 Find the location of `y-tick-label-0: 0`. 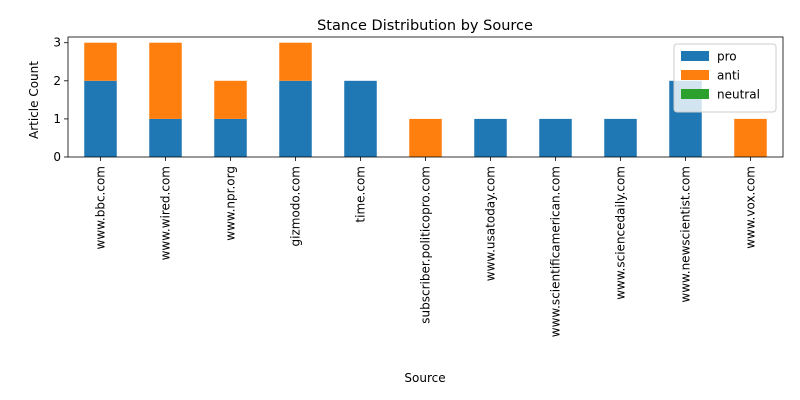

y-tick-label-0: 0 is located at coordinates (57, 157).